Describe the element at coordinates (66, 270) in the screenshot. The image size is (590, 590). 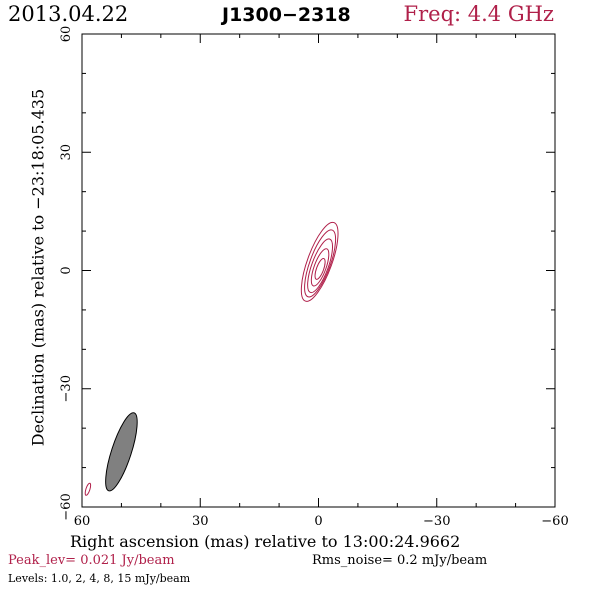
I see `y-tick-label: 0` at that location.